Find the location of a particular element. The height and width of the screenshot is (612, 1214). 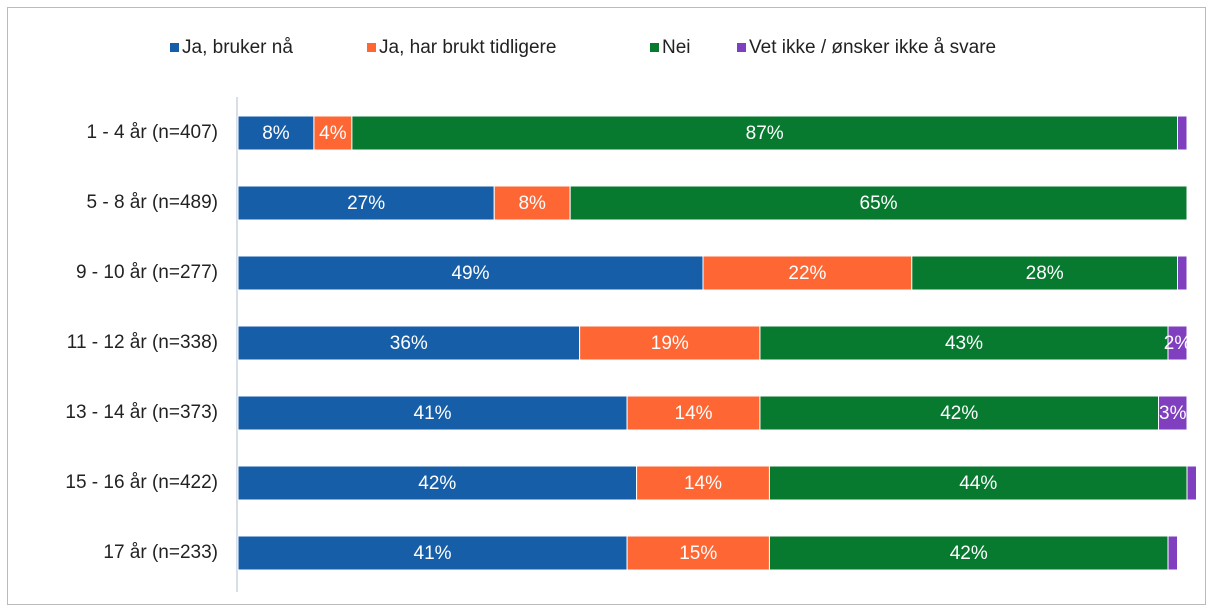

value-label: 27% is located at coordinates (366, 203).